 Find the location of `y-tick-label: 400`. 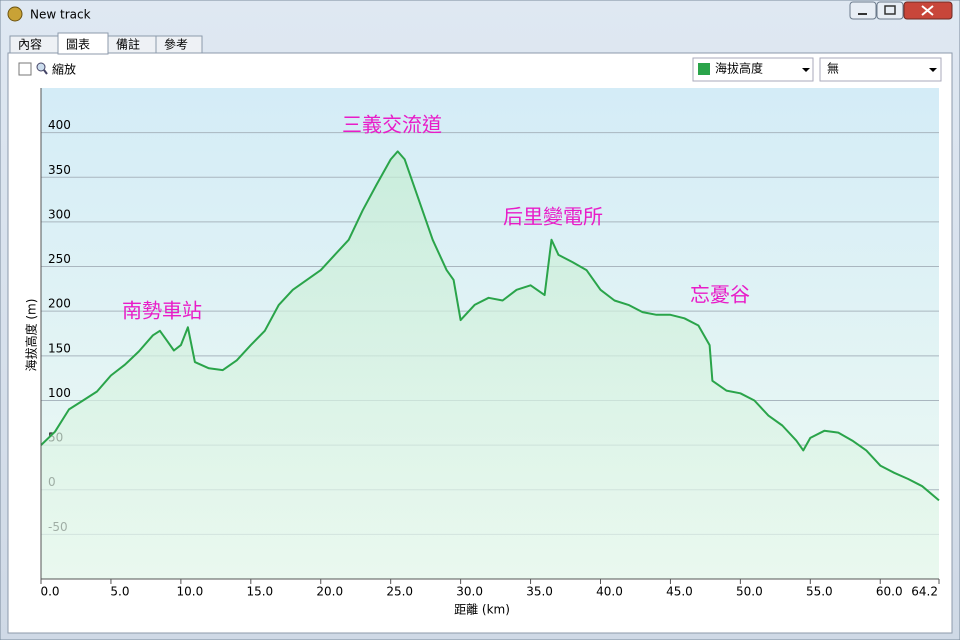

y-tick-label: 400 is located at coordinates (59, 125).